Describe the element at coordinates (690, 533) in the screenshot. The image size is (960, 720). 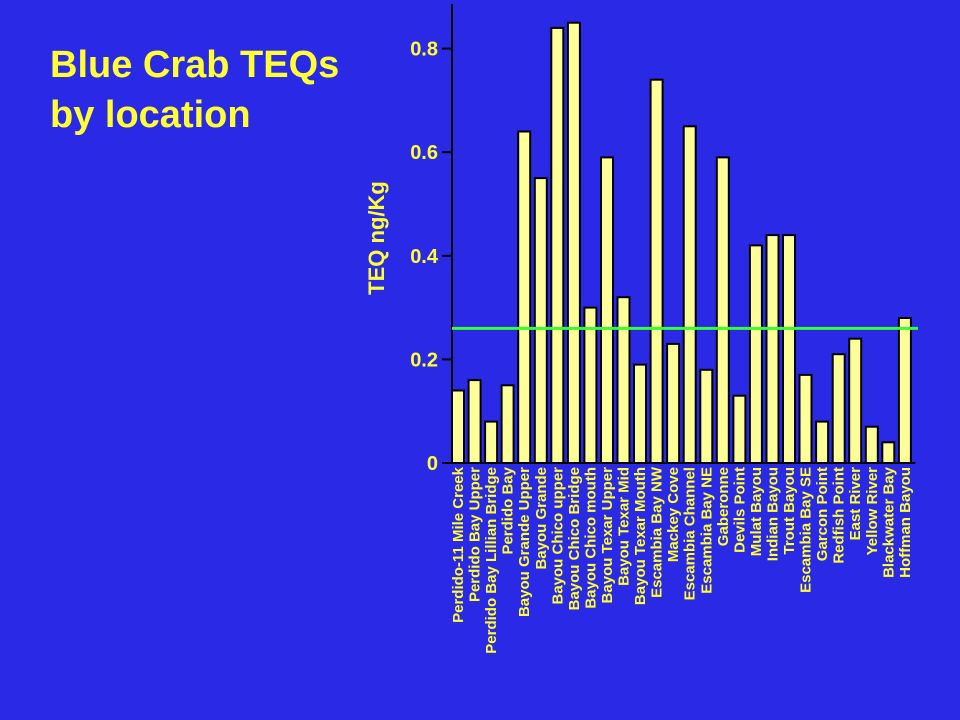
I see `x-tick-label-14: Escambia Channel` at that location.